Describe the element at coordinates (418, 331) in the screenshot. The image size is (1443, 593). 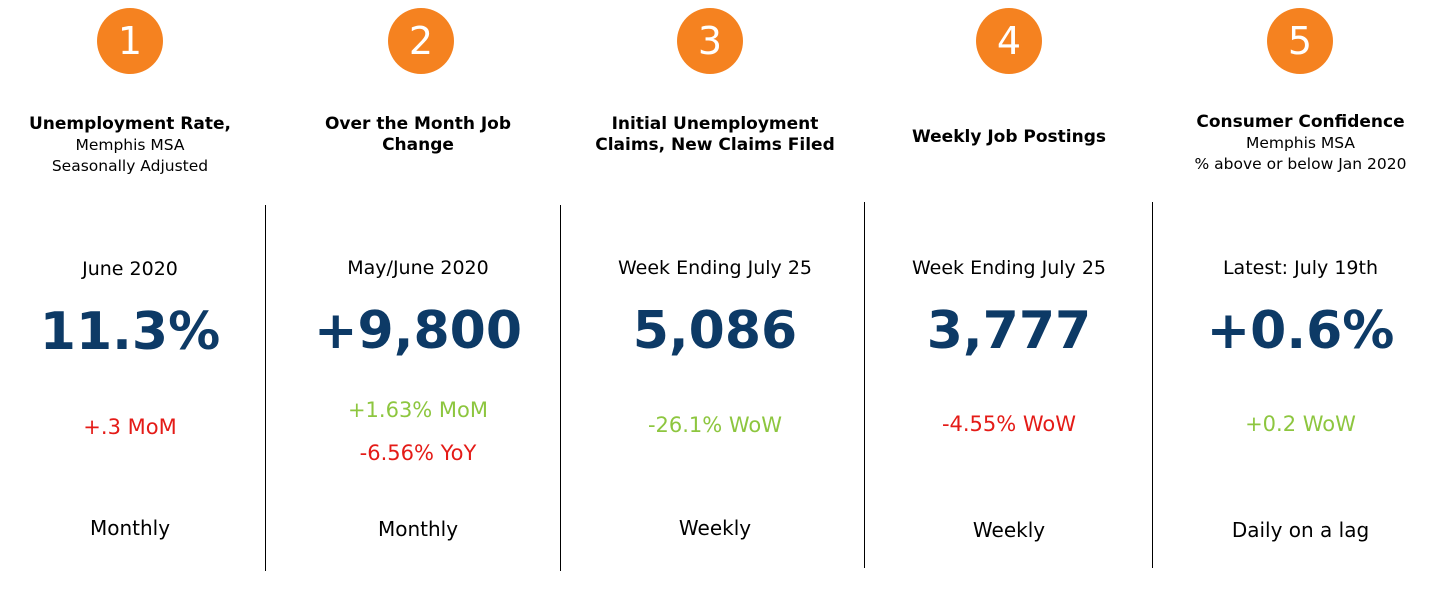
I see `card-value: +9,800` at that location.